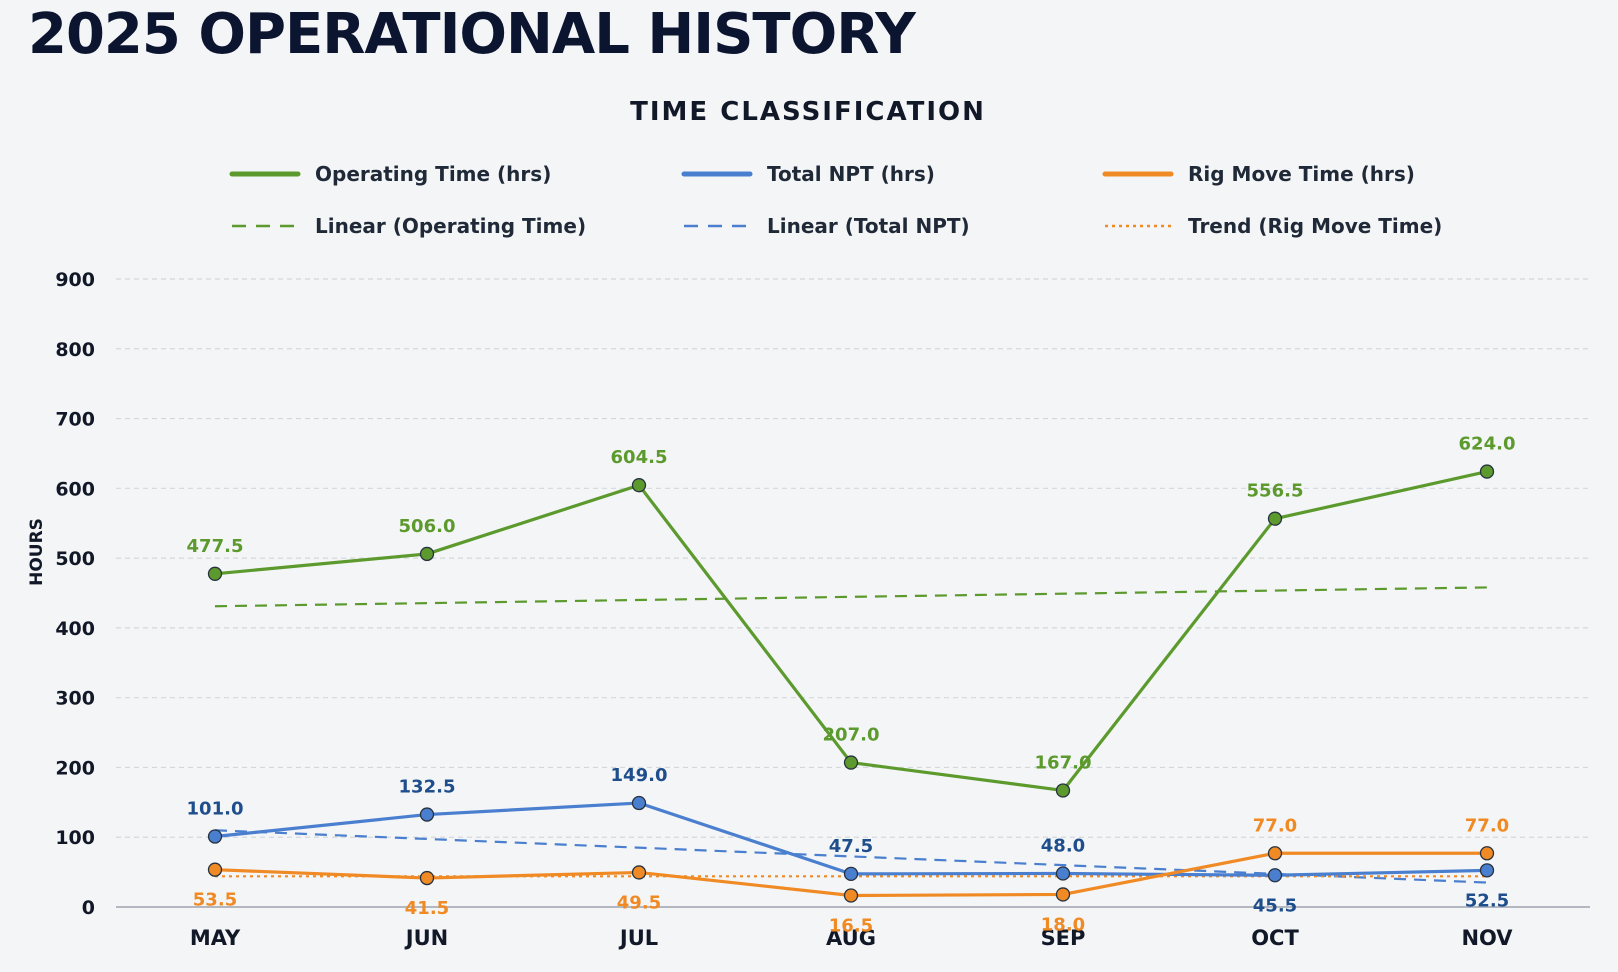 This screenshot has height=972, width=1618. Describe the element at coordinates (1063, 938) in the screenshot. I see `x-tick-label: SEP` at that location.